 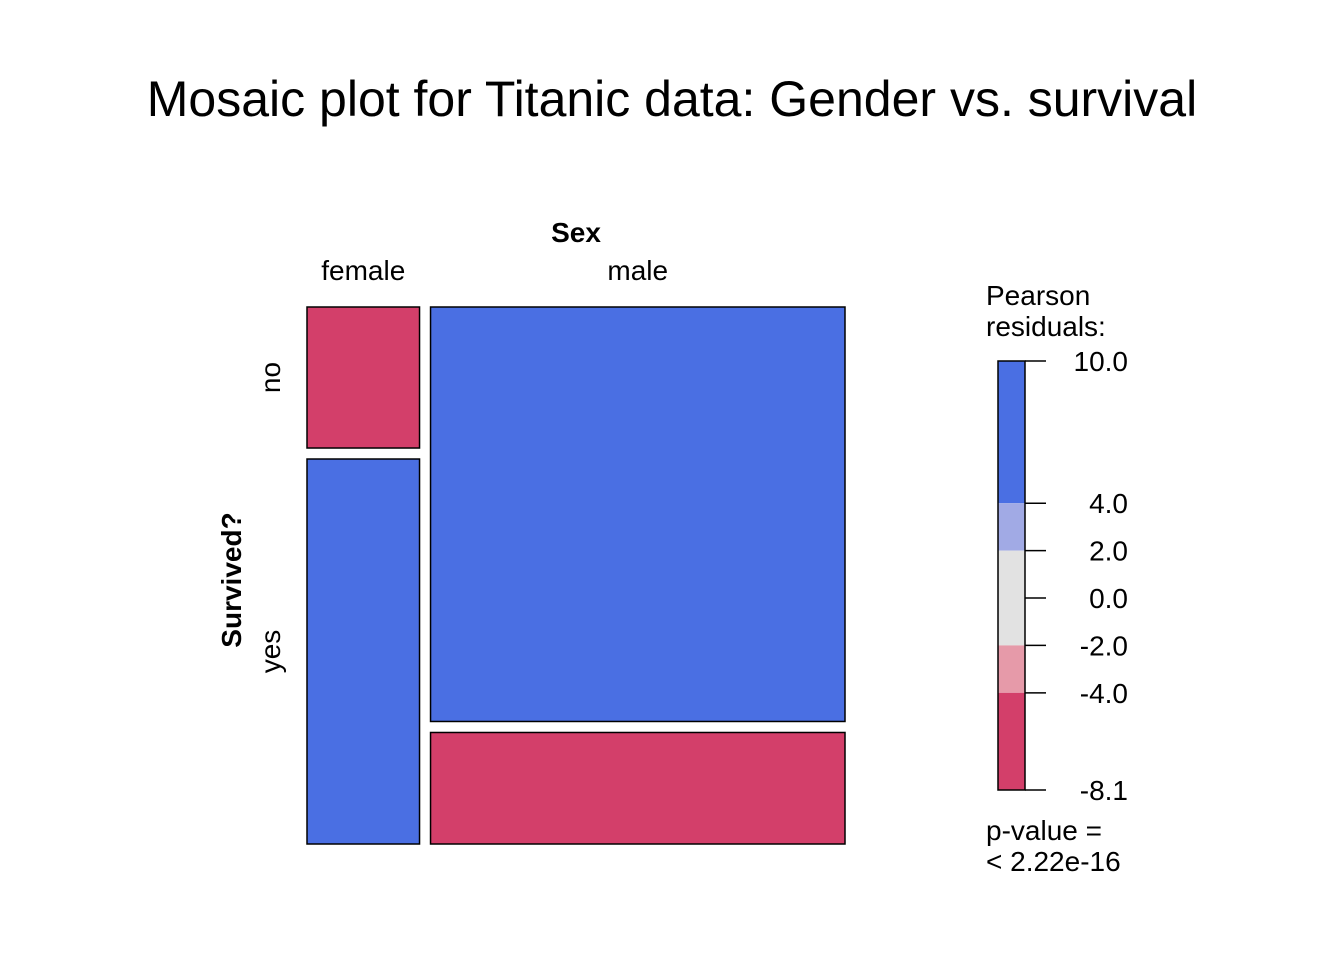 What do you see at coordinates (1076, 576) in the screenshot?
I see `legend-ticks: 10.0 4.0 2.0 0.0 -2.0 -4.0 -8.1` at bounding box center [1076, 576].